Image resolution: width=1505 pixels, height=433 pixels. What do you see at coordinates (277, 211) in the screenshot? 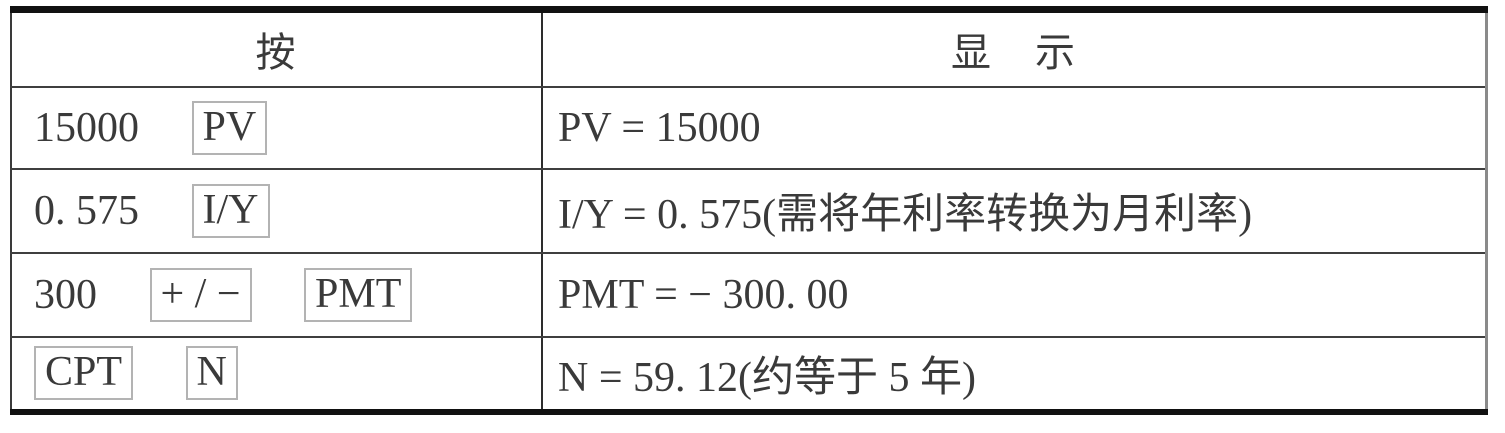
I see `press-cell: 0. 575 I/Y` at bounding box center [277, 211].